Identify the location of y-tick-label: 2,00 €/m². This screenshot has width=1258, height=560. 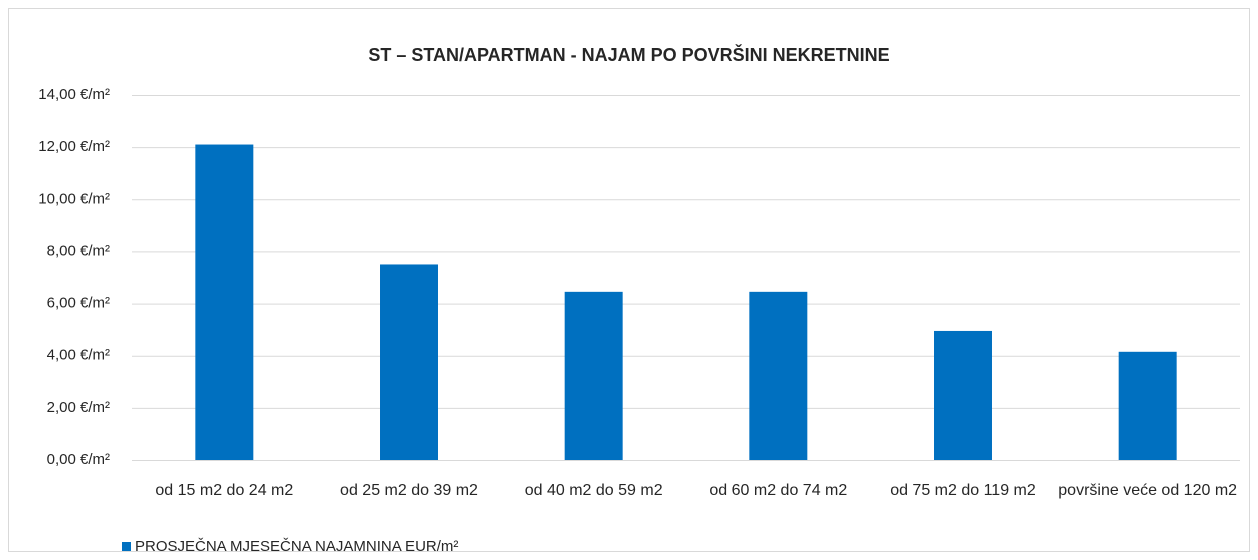
(78, 407).